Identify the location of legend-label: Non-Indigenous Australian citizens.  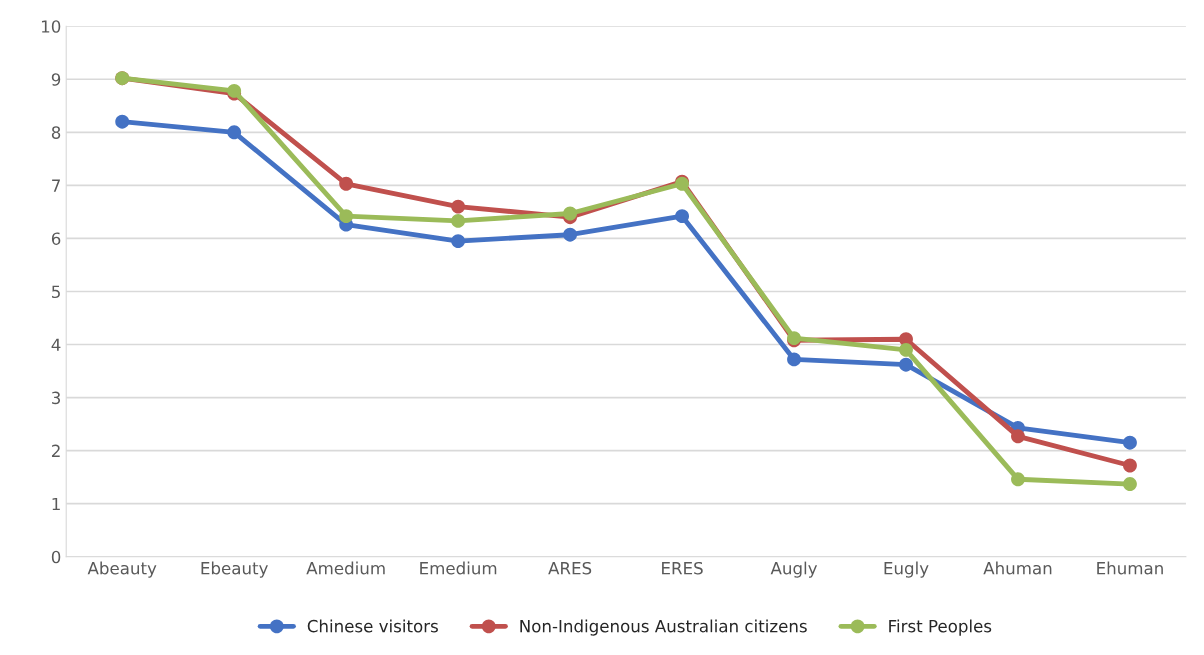
(663, 627).